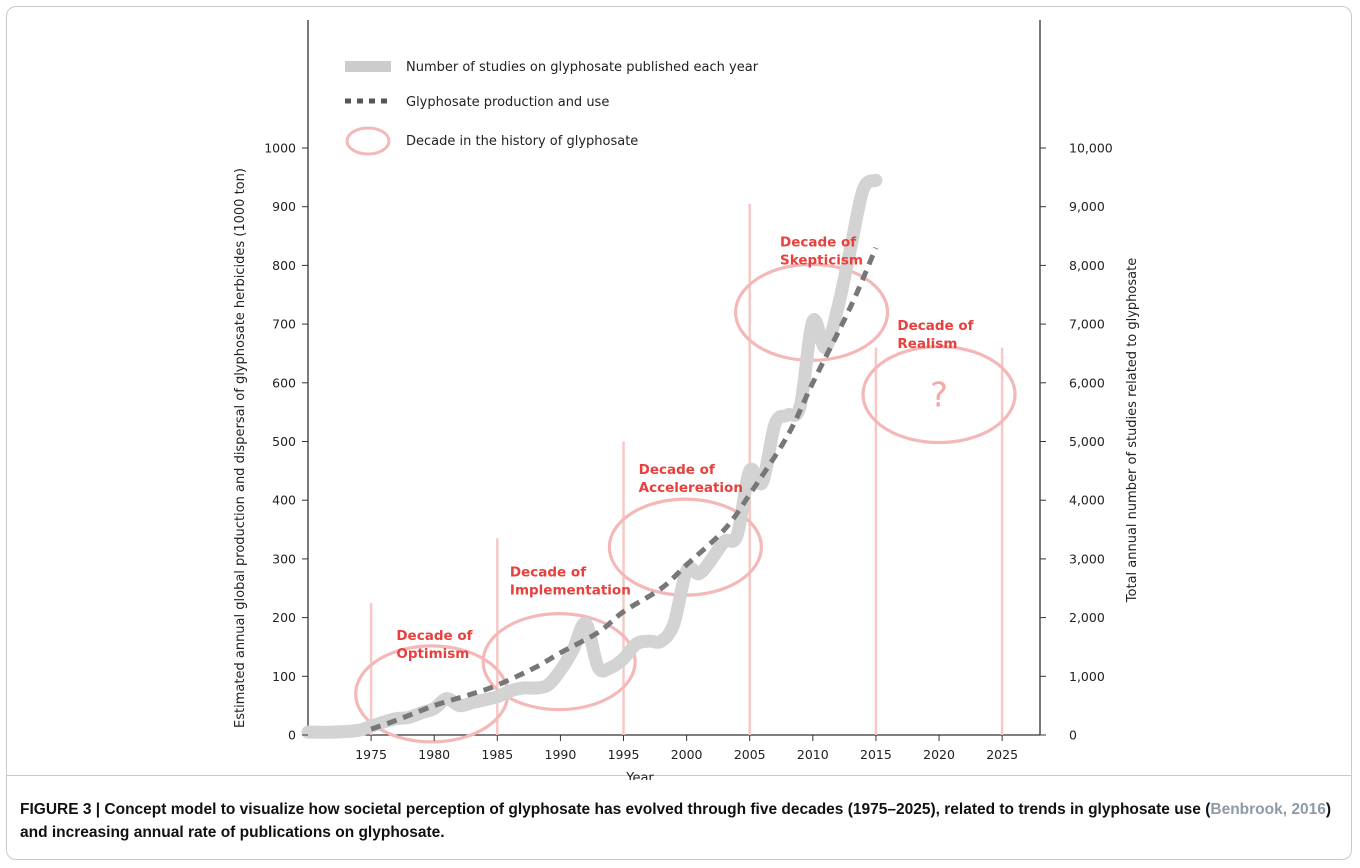 Image resolution: width=1360 pixels, height=868 pixels. I want to click on right-tick-label: 7,000, so click(1087, 324).